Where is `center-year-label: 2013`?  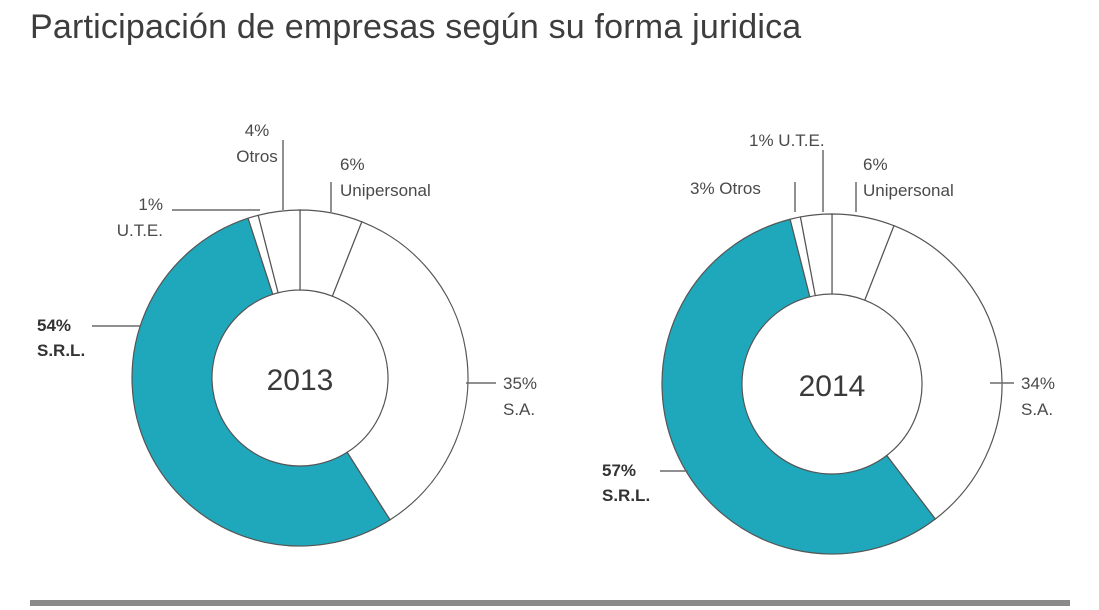
center-year-label: 2013 is located at coordinates (300, 380).